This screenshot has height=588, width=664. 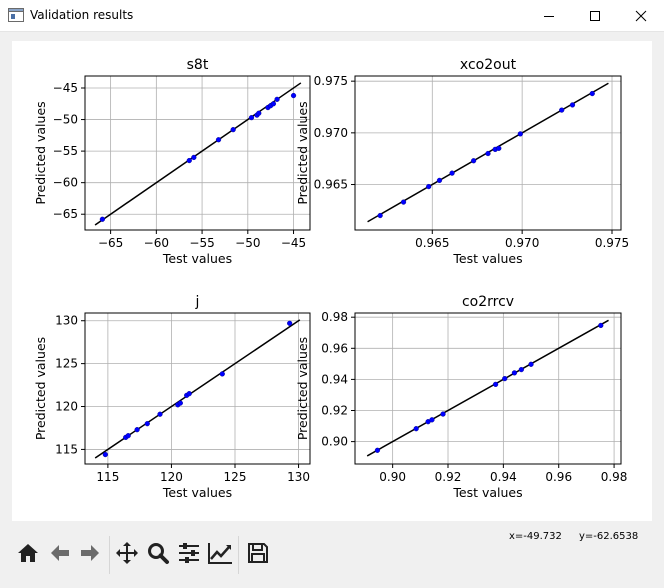 What do you see at coordinates (65, 151) in the screenshot?
I see `y-tick-label: −55` at bounding box center [65, 151].